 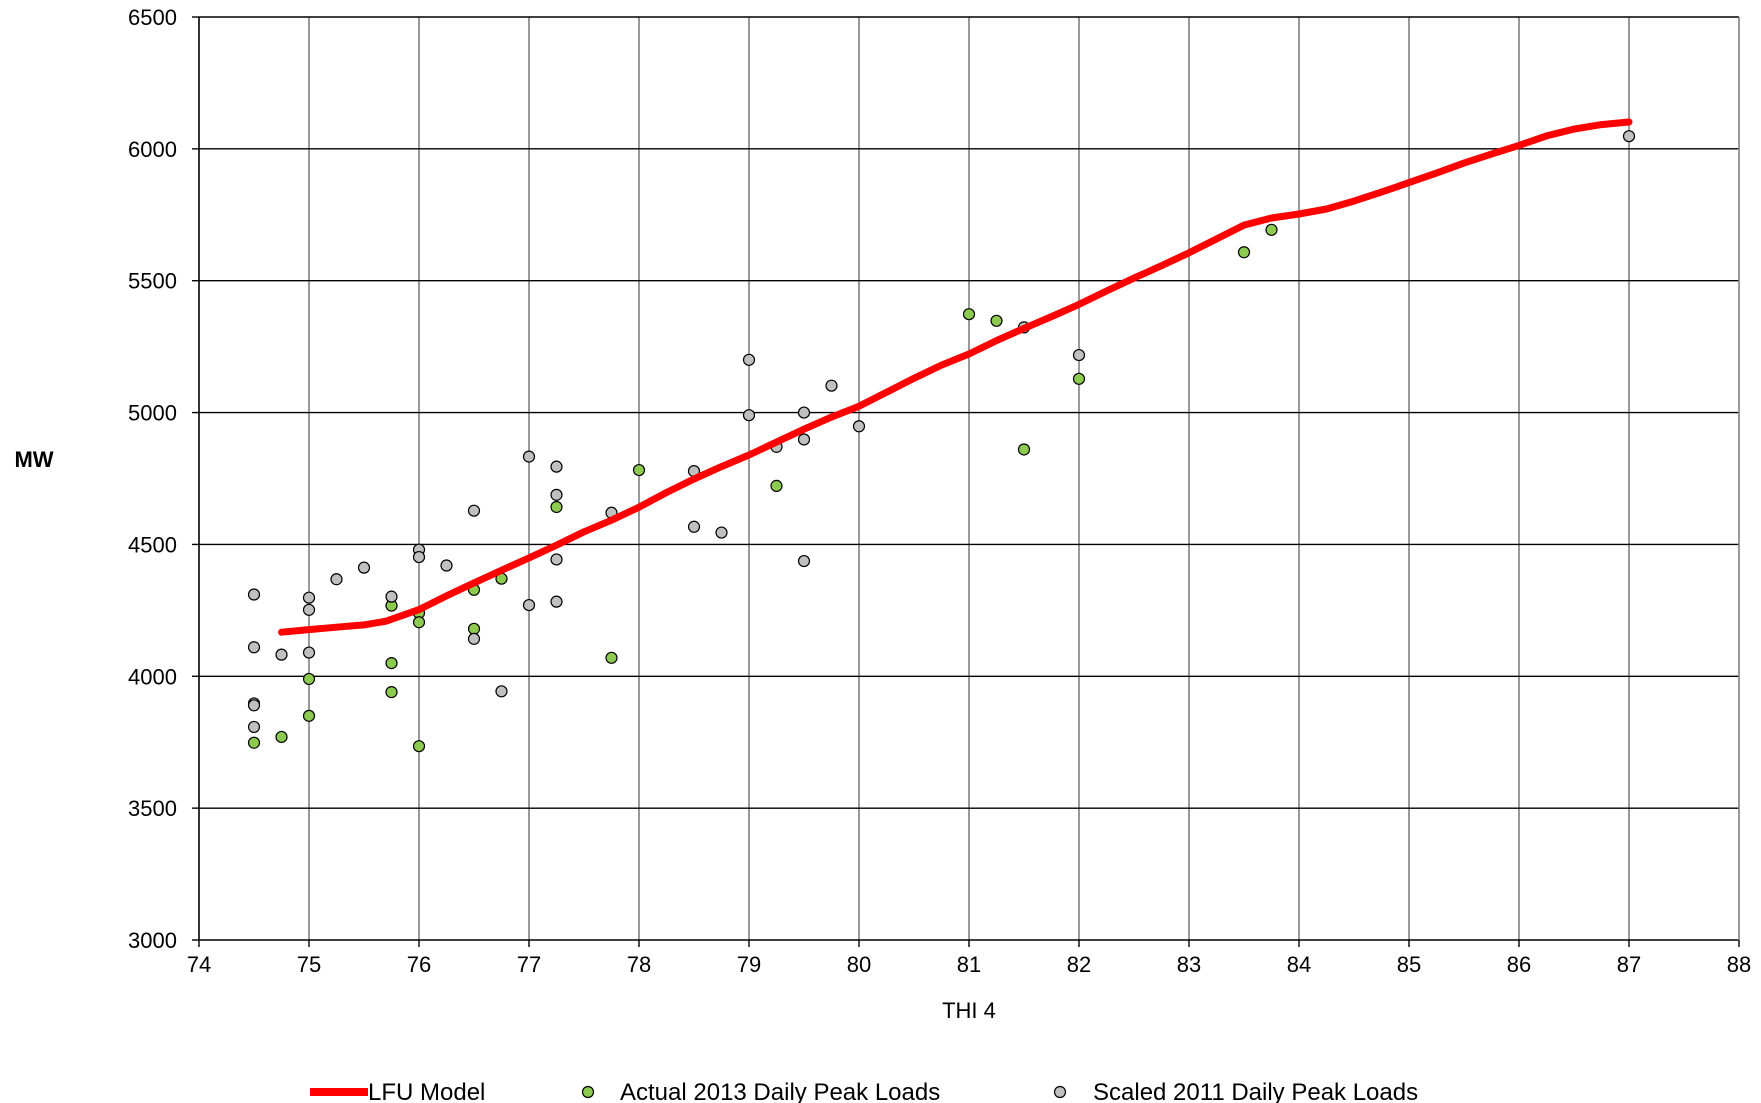 I want to click on x-axis: 74 75 76 77 78 79 80 81 82 83 84 85 86 87 88, so click(x=969, y=958).